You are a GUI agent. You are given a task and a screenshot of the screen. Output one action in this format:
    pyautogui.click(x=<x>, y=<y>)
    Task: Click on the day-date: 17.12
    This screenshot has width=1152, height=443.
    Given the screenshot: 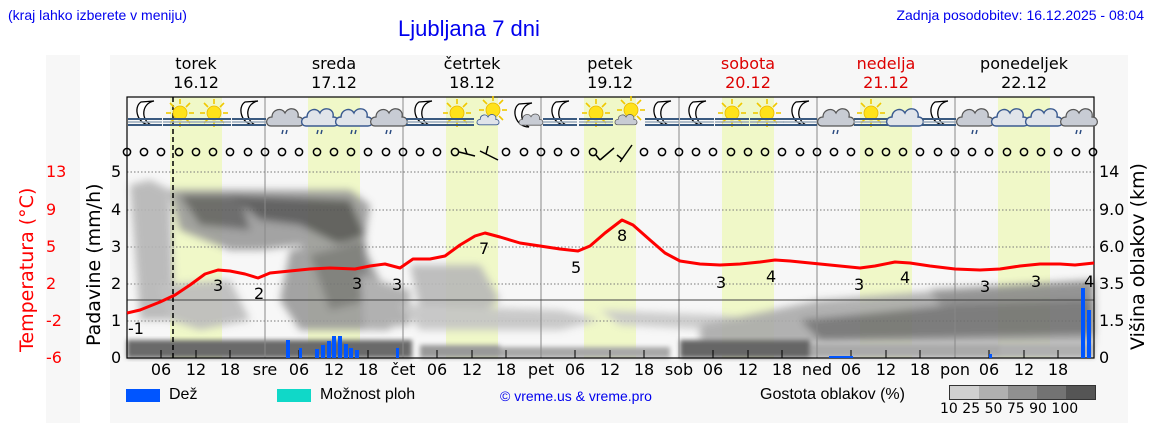 What is the action you would take?
    pyautogui.click(x=334, y=82)
    